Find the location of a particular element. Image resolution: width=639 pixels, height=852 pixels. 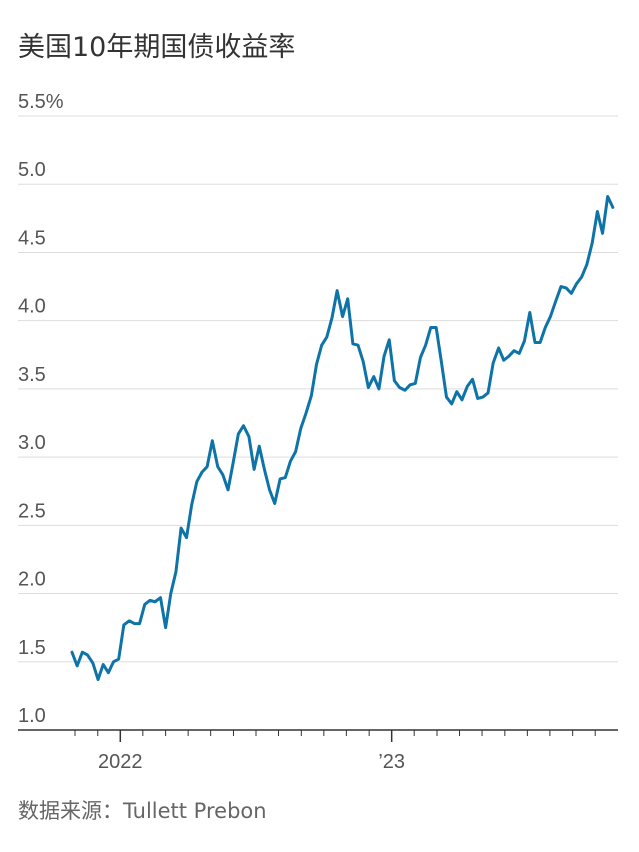

y-tick-label: 4.0 is located at coordinates (32, 307).